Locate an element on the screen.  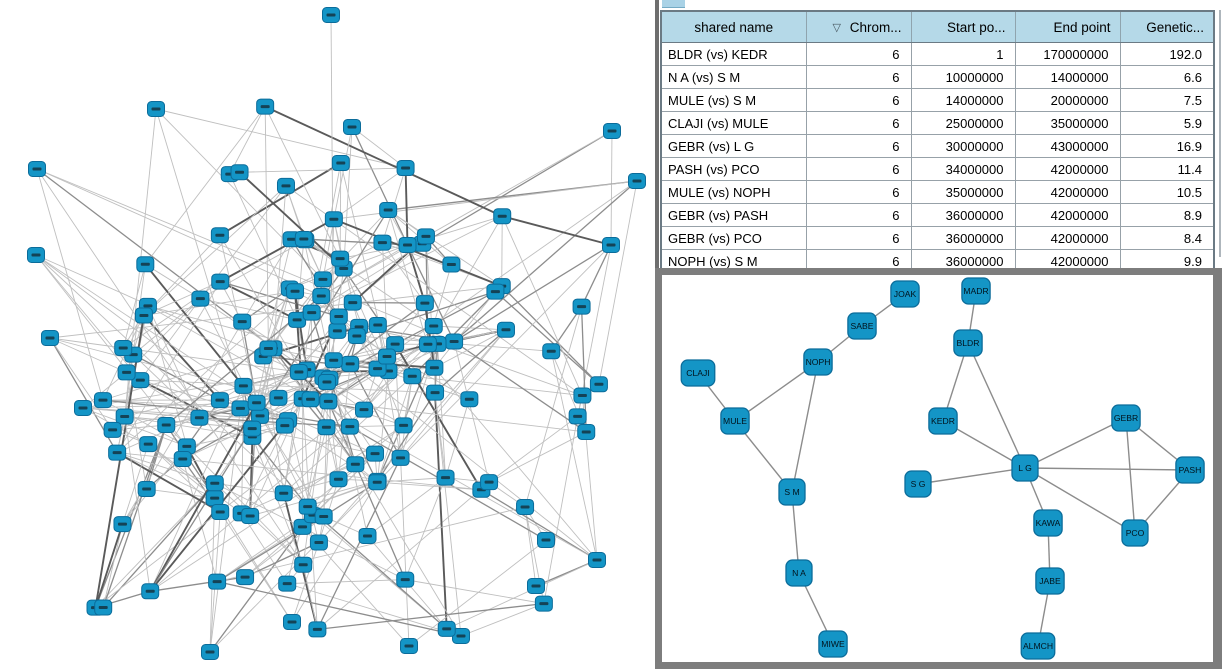
table-scroll-track is located at coordinates (1220, 133).